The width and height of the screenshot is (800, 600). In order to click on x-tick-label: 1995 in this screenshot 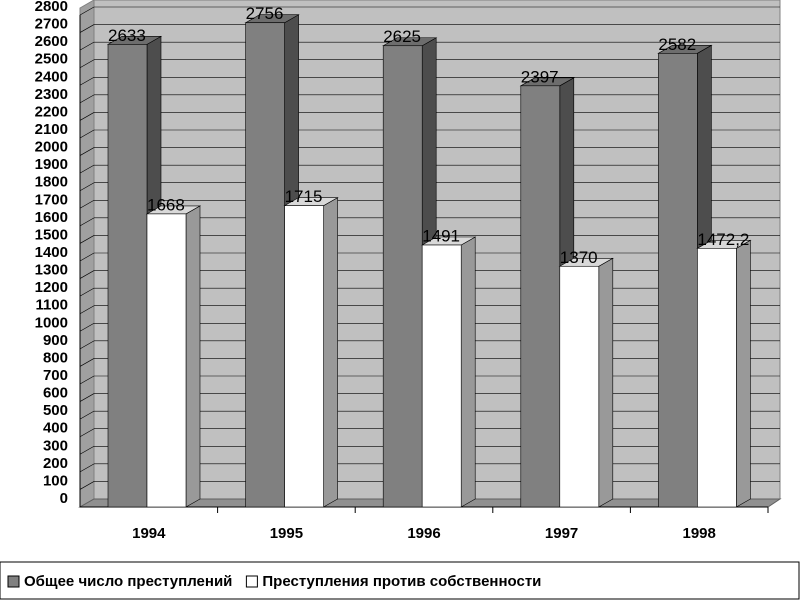, I will do `click(286, 533)`.